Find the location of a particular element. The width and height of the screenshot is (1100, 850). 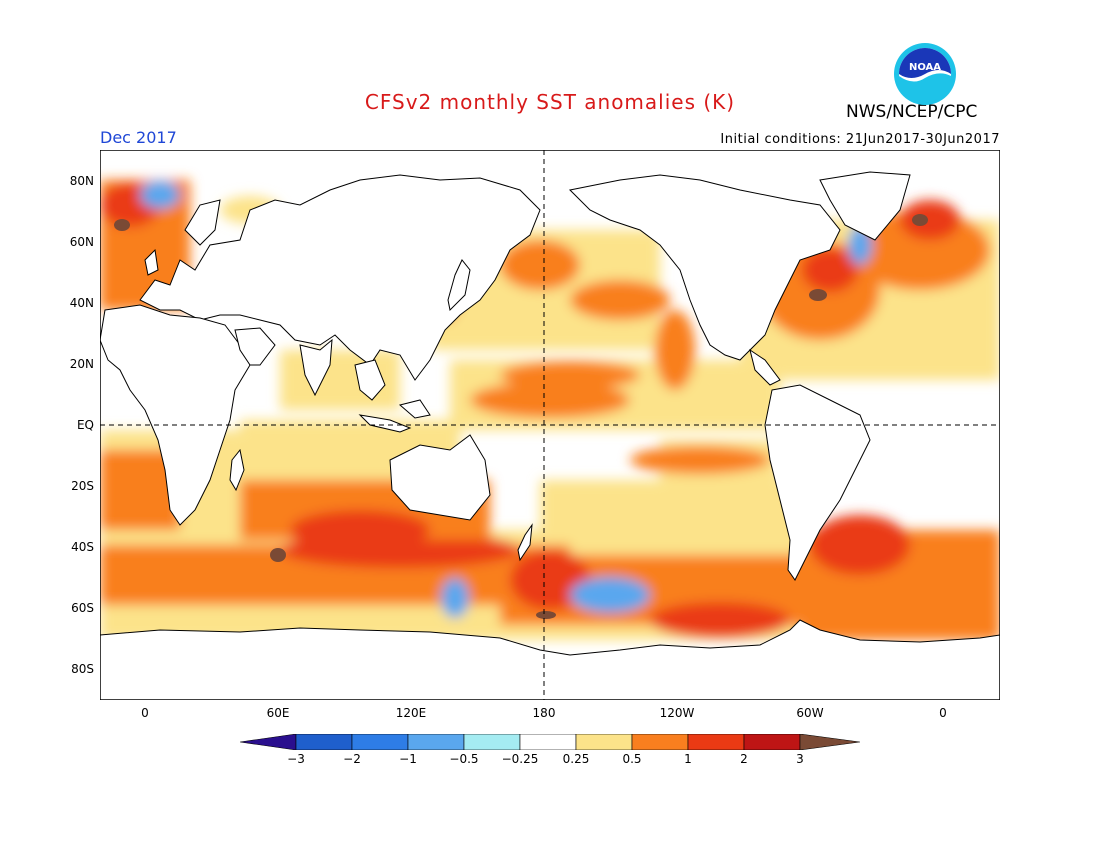

colorbar-label: 3 is located at coordinates (800, 759).